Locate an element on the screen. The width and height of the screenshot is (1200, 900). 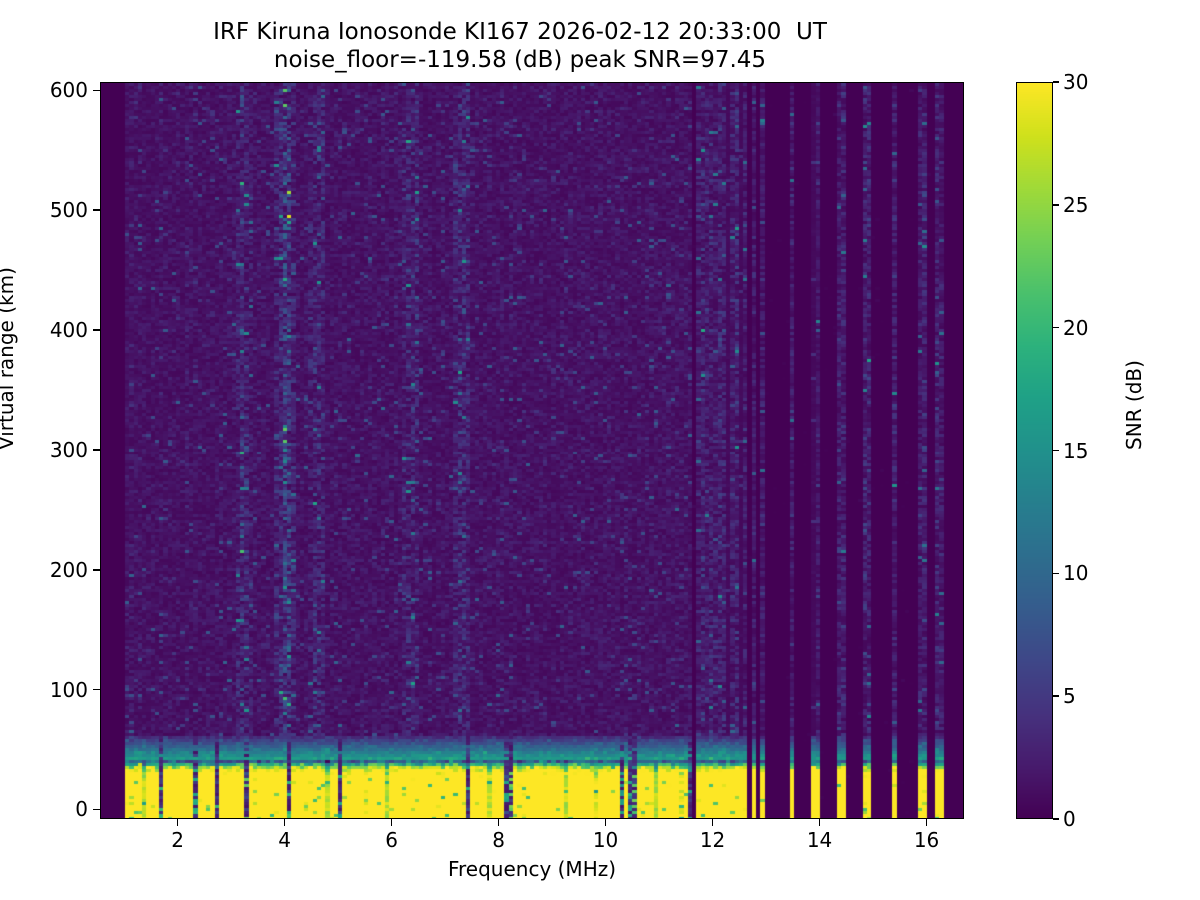
x-tick-label: 16 is located at coordinates (926, 840).